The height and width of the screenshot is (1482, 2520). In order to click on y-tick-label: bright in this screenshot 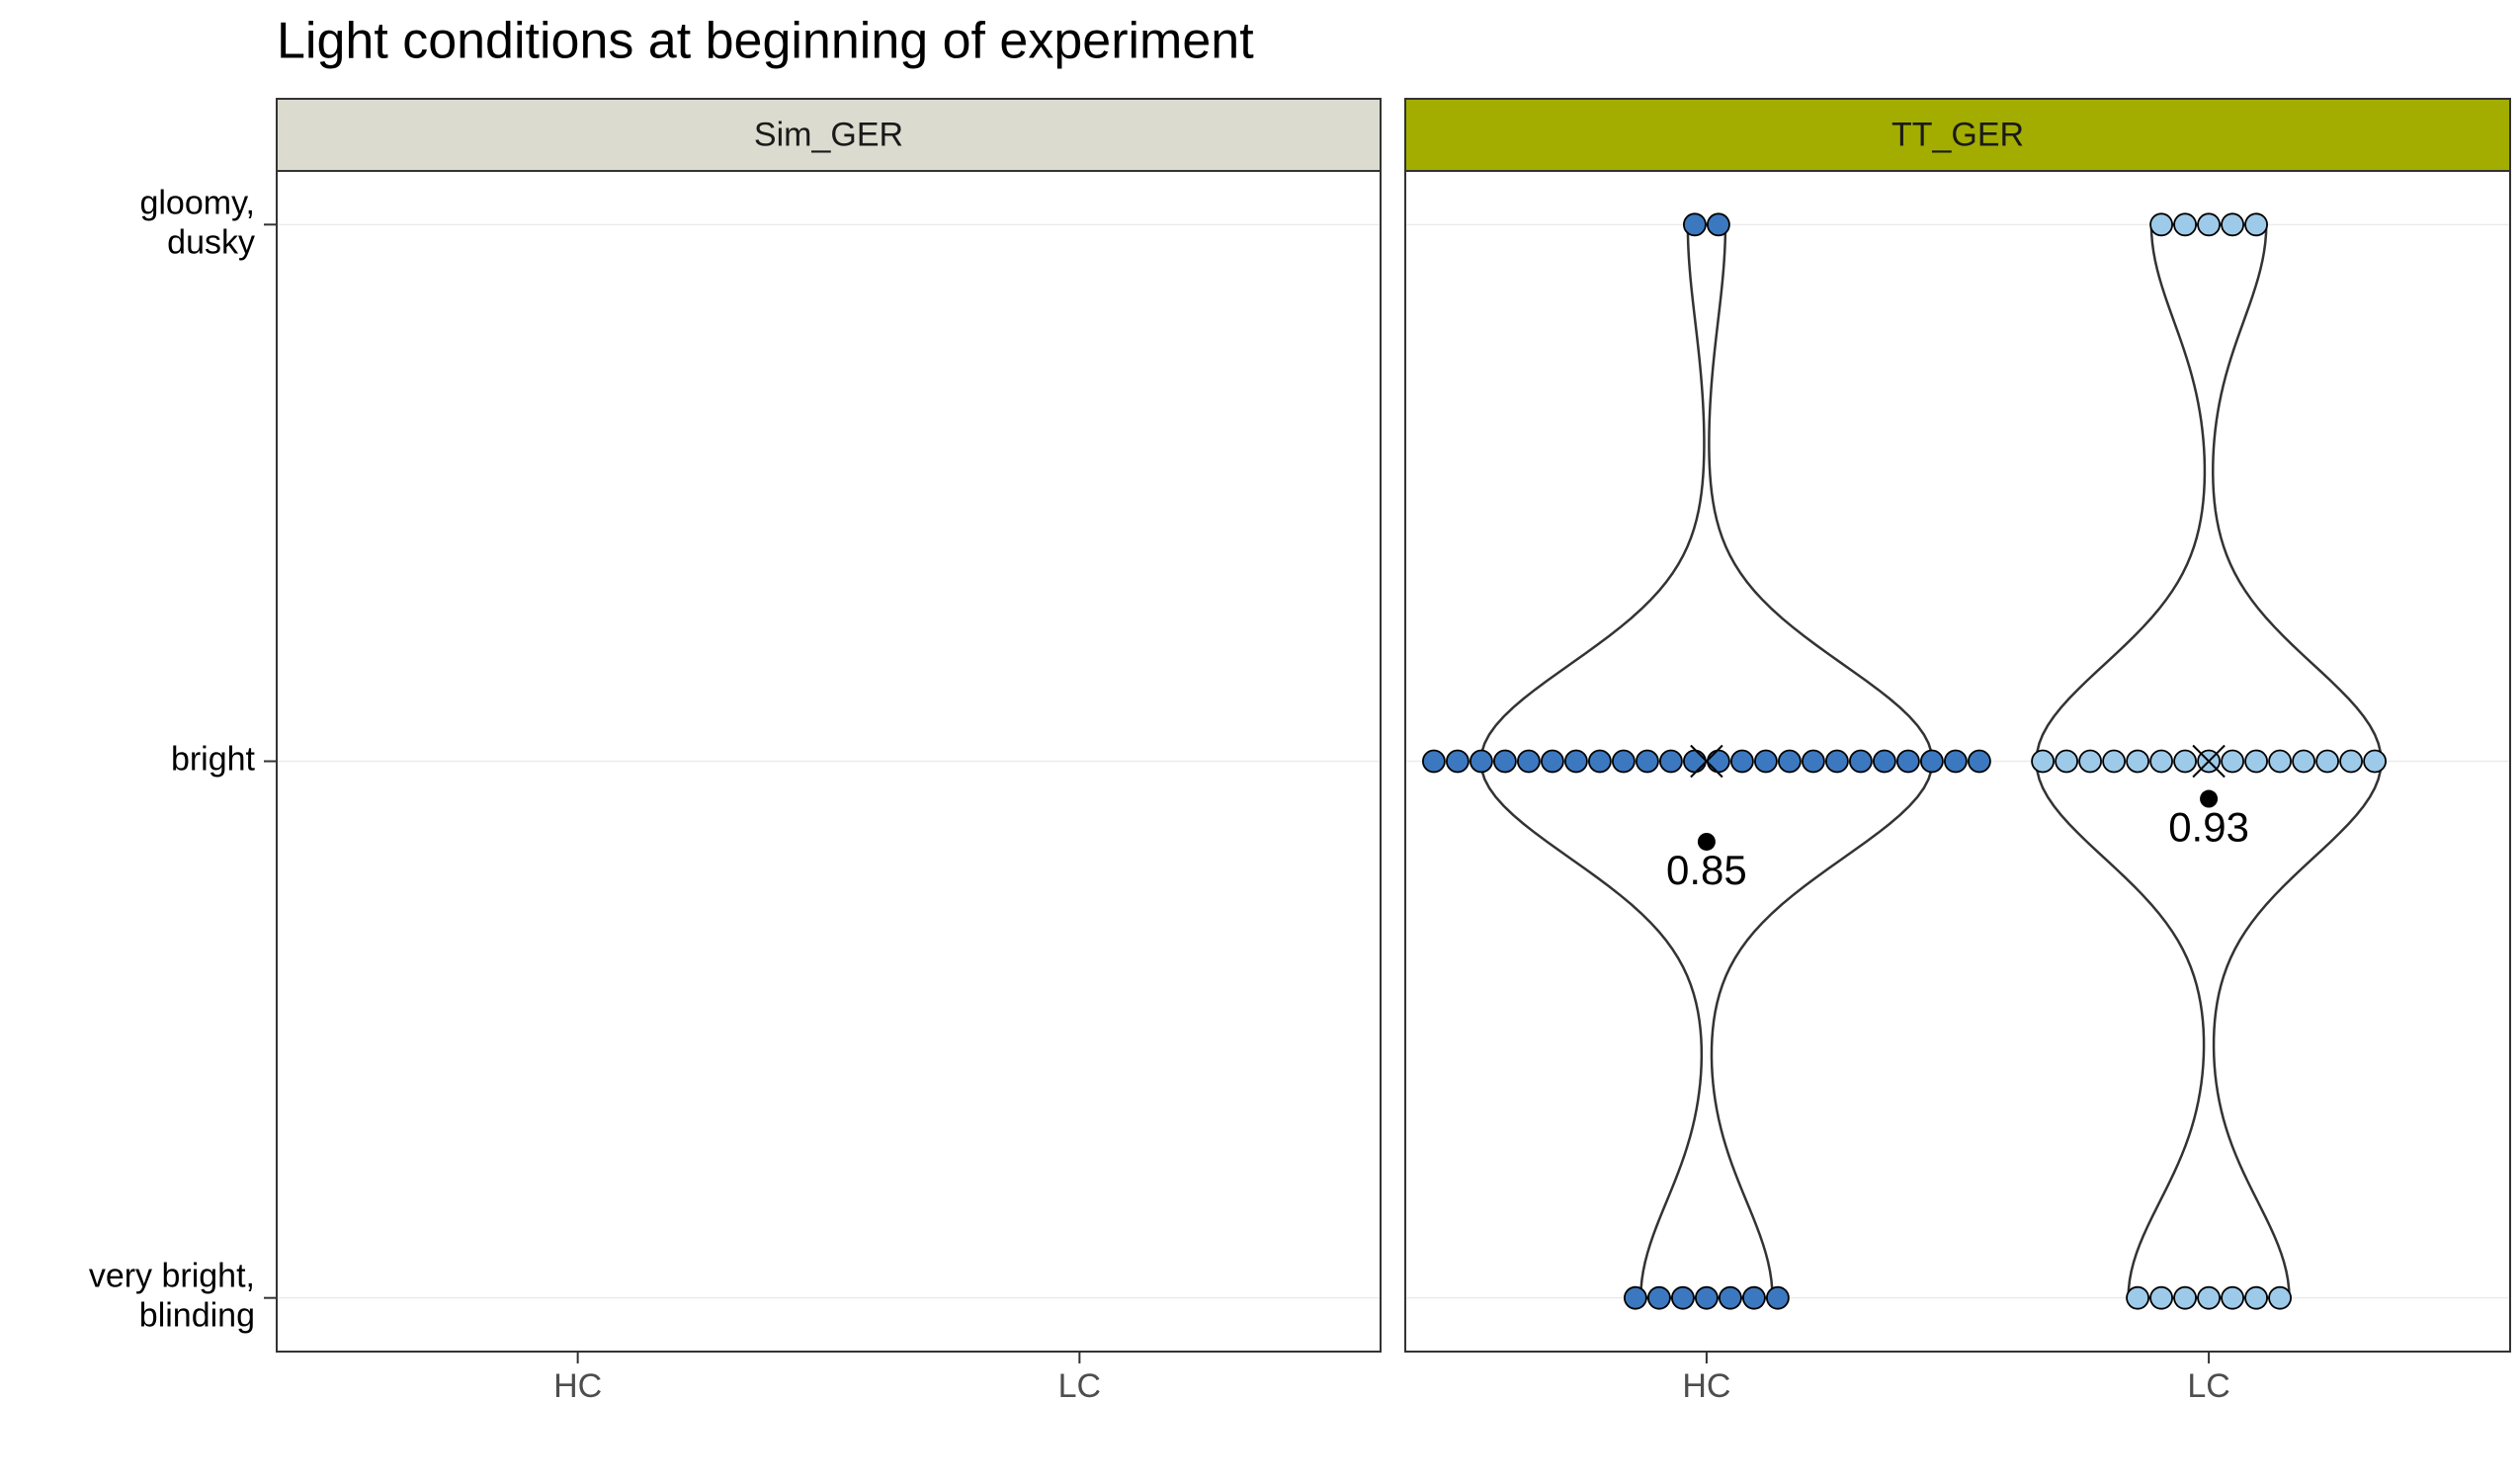, I will do `click(213, 759)`.